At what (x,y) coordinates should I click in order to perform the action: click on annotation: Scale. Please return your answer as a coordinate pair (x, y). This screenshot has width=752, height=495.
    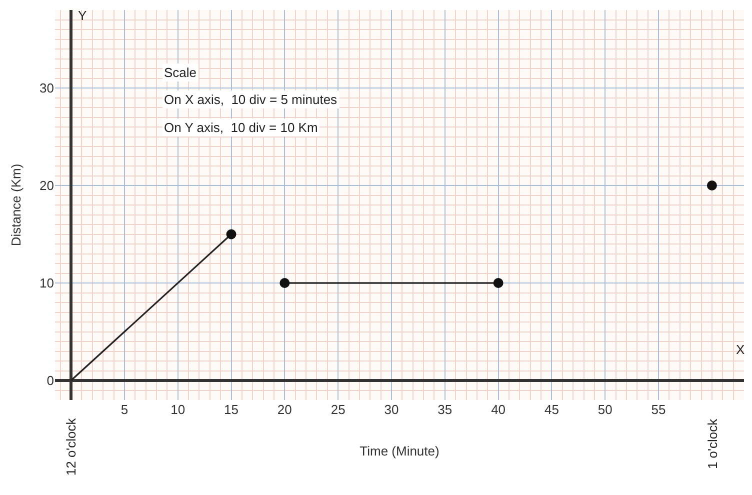
    Looking at the image, I should click on (180, 72).